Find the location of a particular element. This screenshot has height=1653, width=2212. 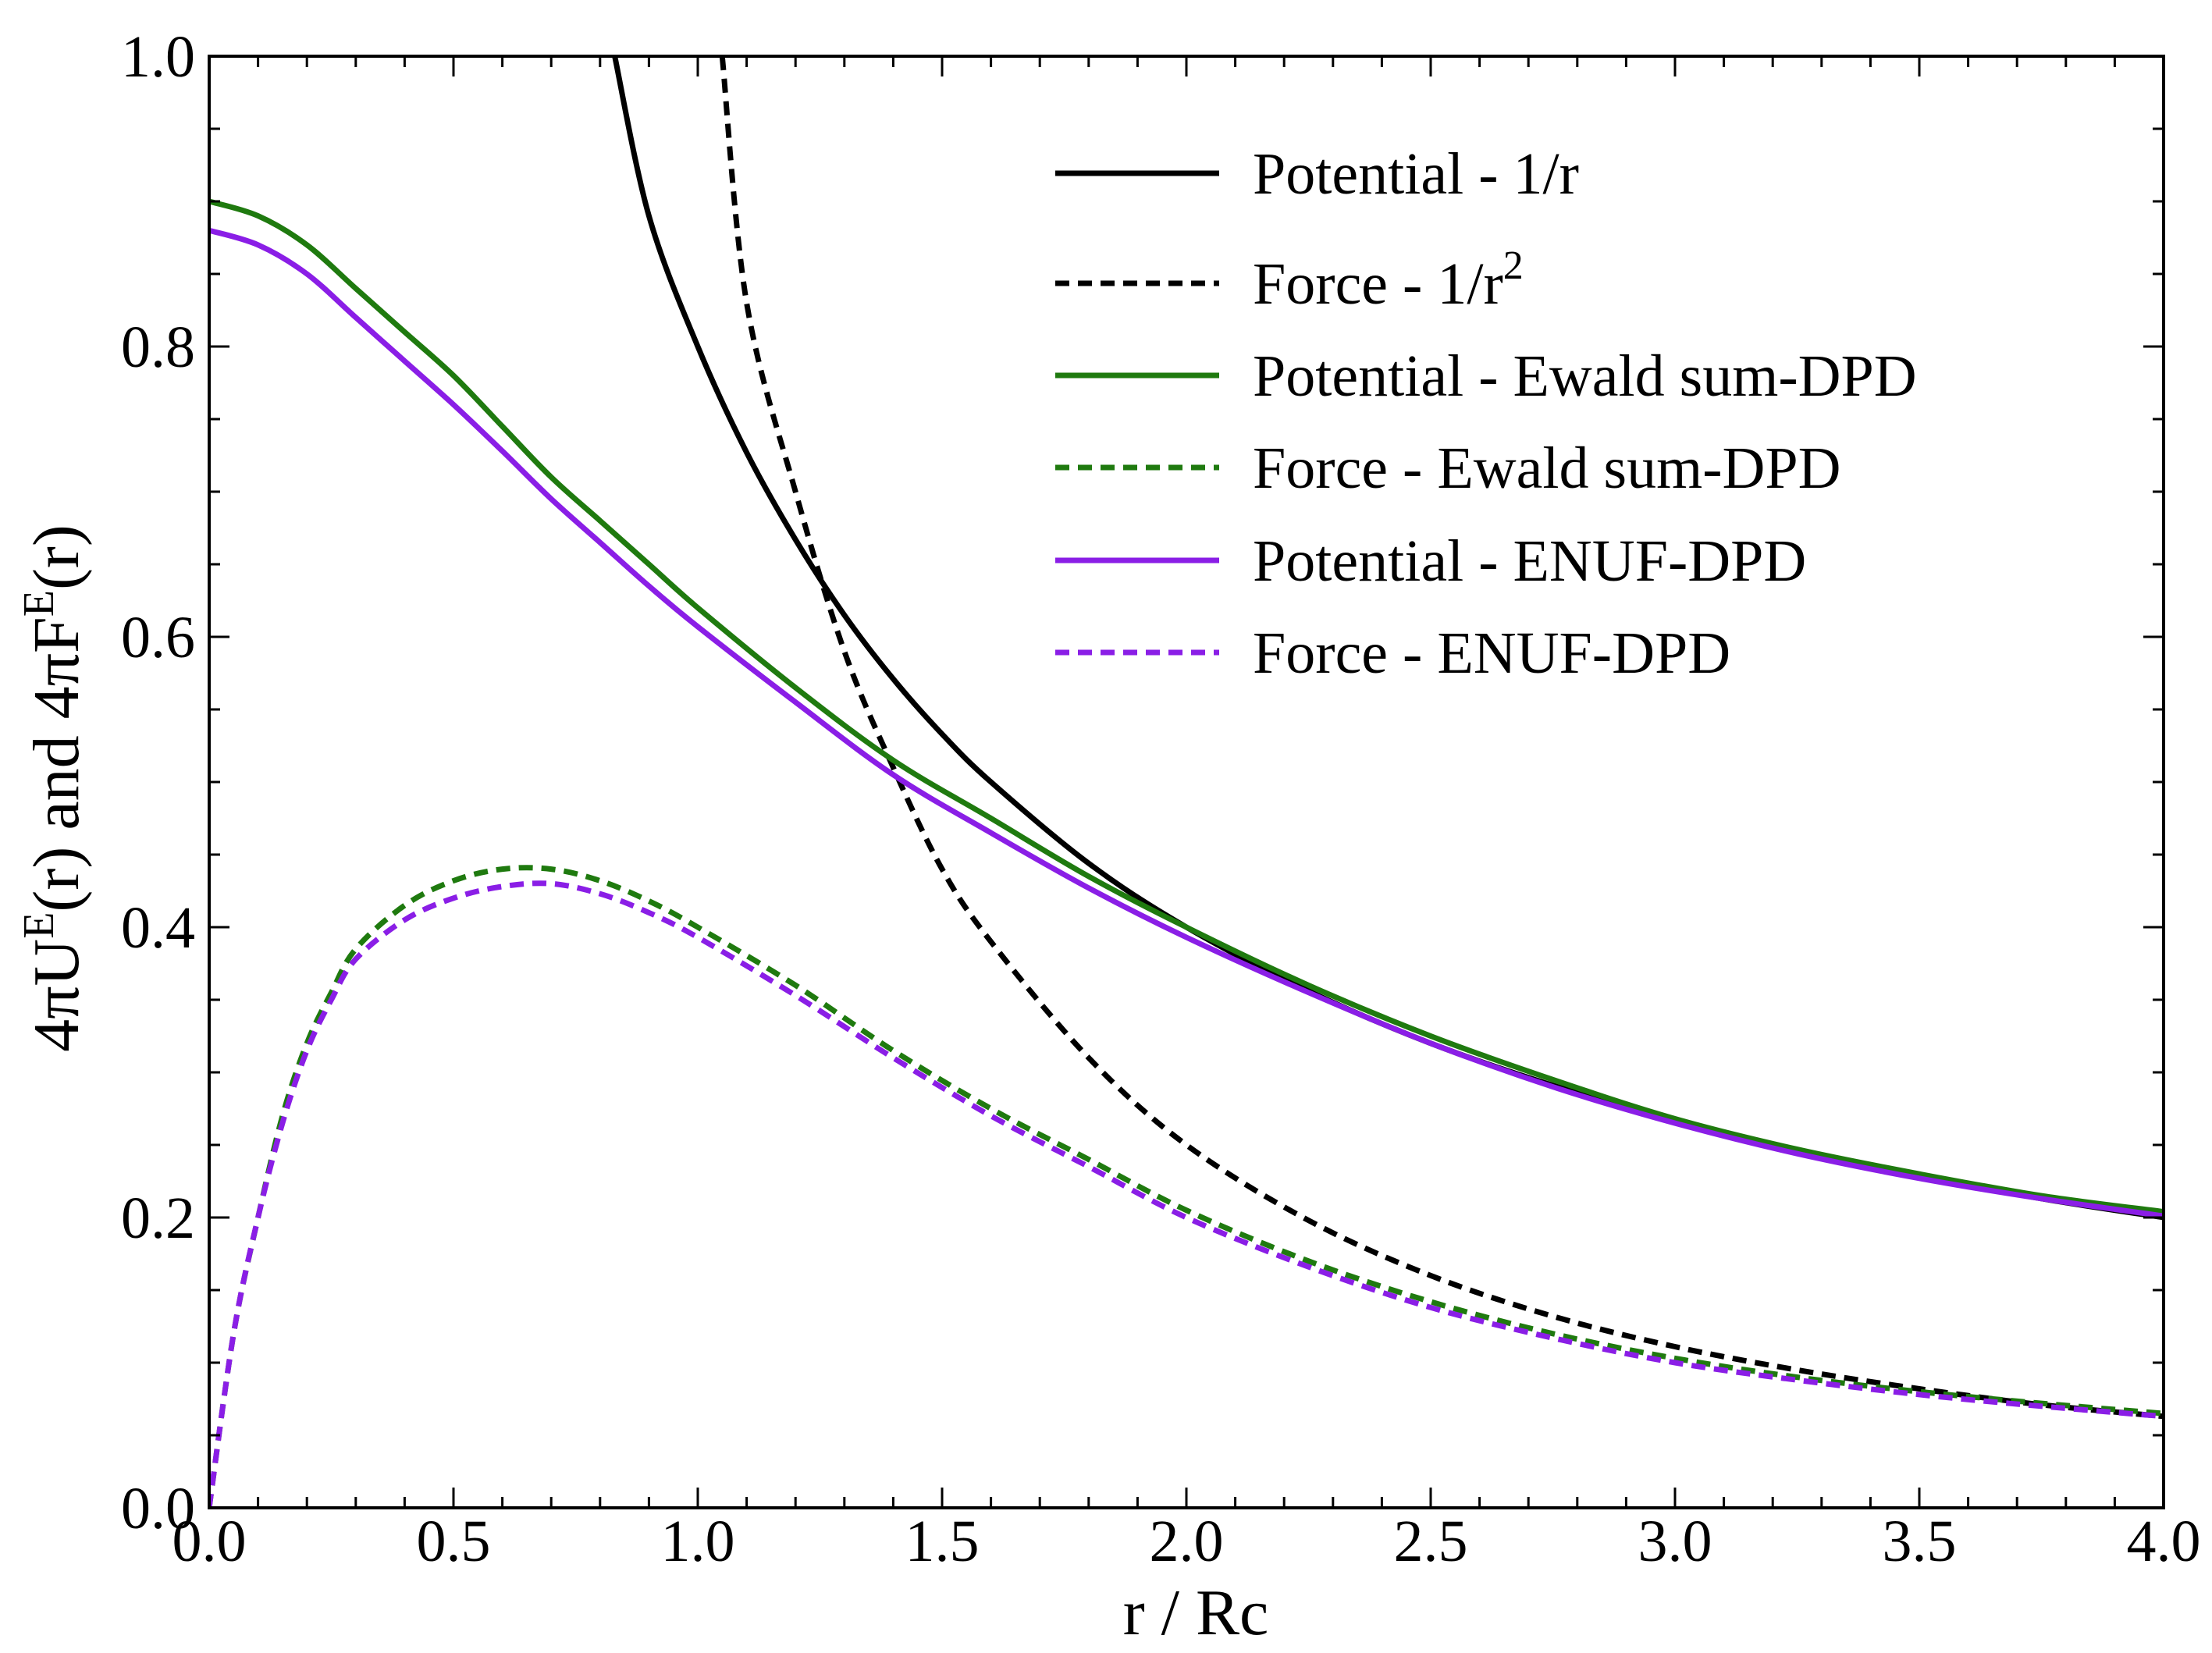

legend-label-force-1-r2: Force - 1/r2 is located at coordinates (1389, 280).